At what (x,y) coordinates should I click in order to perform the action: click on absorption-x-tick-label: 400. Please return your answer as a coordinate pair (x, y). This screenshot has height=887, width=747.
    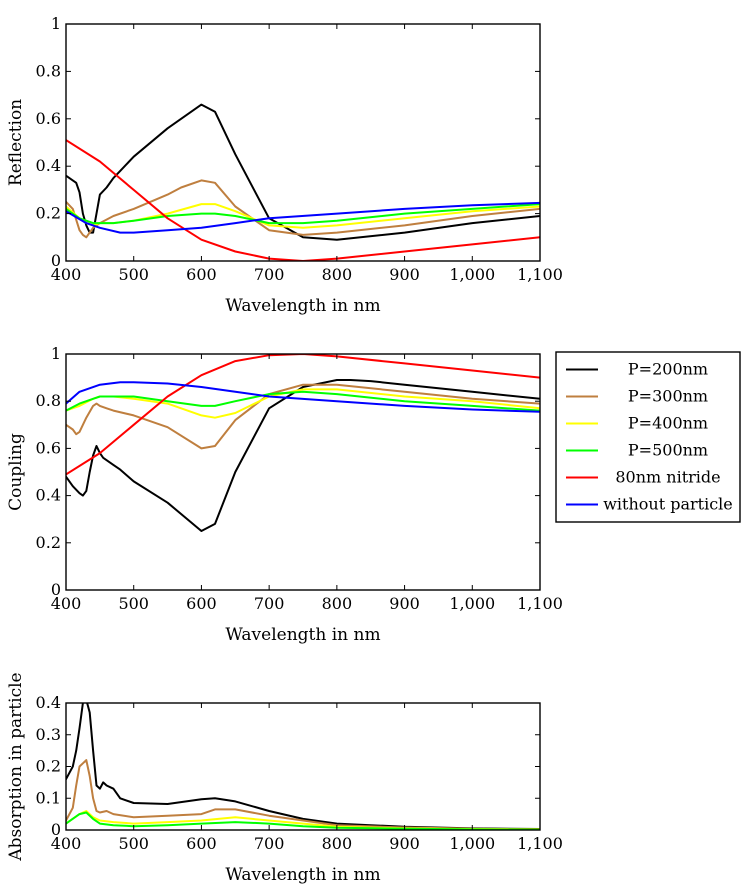
    Looking at the image, I should click on (66, 843).